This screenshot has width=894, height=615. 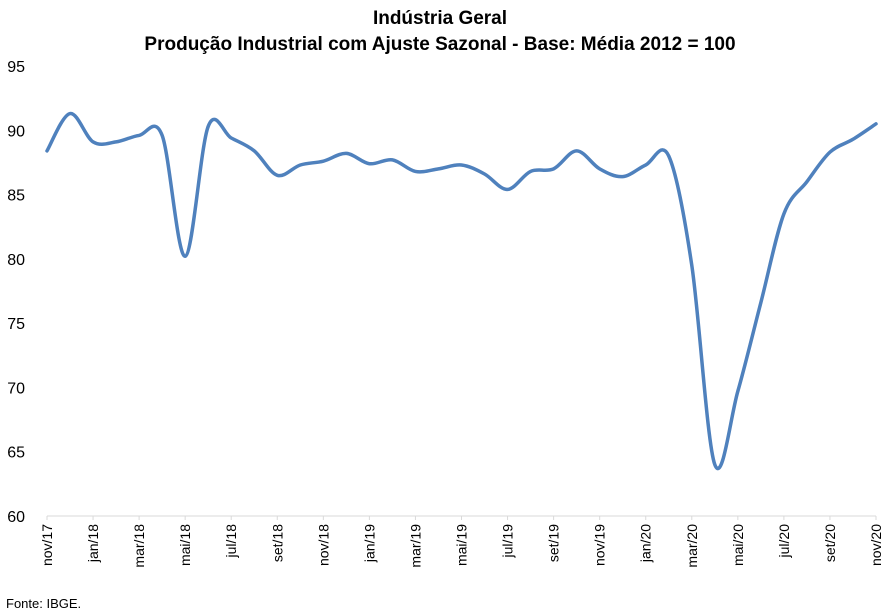 I want to click on y-tick-label: 80, so click(x=16, y=260).